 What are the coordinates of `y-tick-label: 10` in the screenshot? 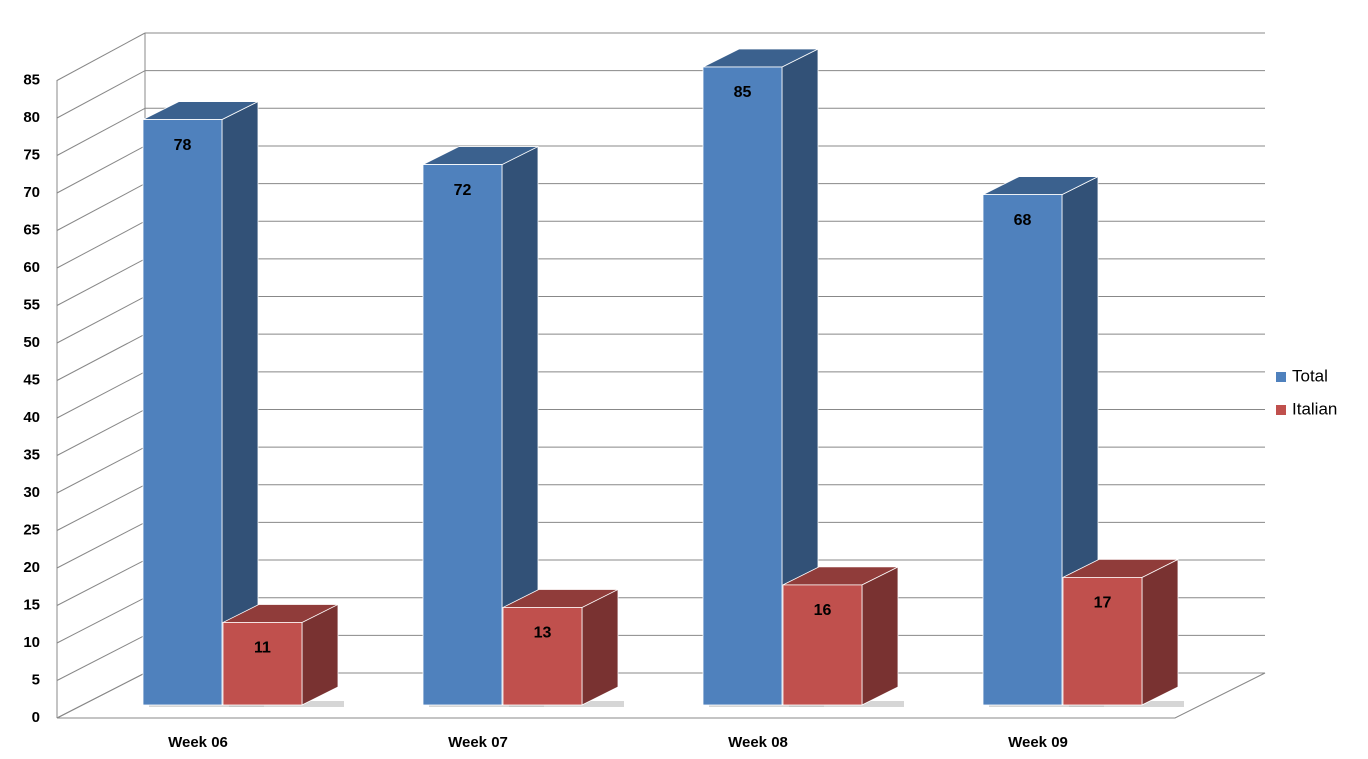 It's located at (31, 642).